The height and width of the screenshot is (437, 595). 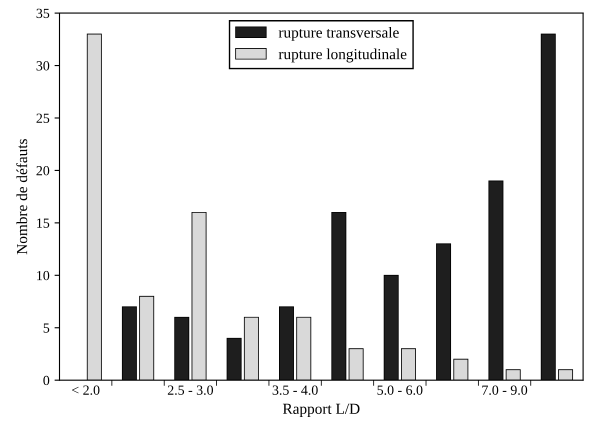 What do you see at coordinates (295, 390) in the screenshot?
I see `x-tick-label: 3.5 - 4.0` at bounding box center [295, 390].